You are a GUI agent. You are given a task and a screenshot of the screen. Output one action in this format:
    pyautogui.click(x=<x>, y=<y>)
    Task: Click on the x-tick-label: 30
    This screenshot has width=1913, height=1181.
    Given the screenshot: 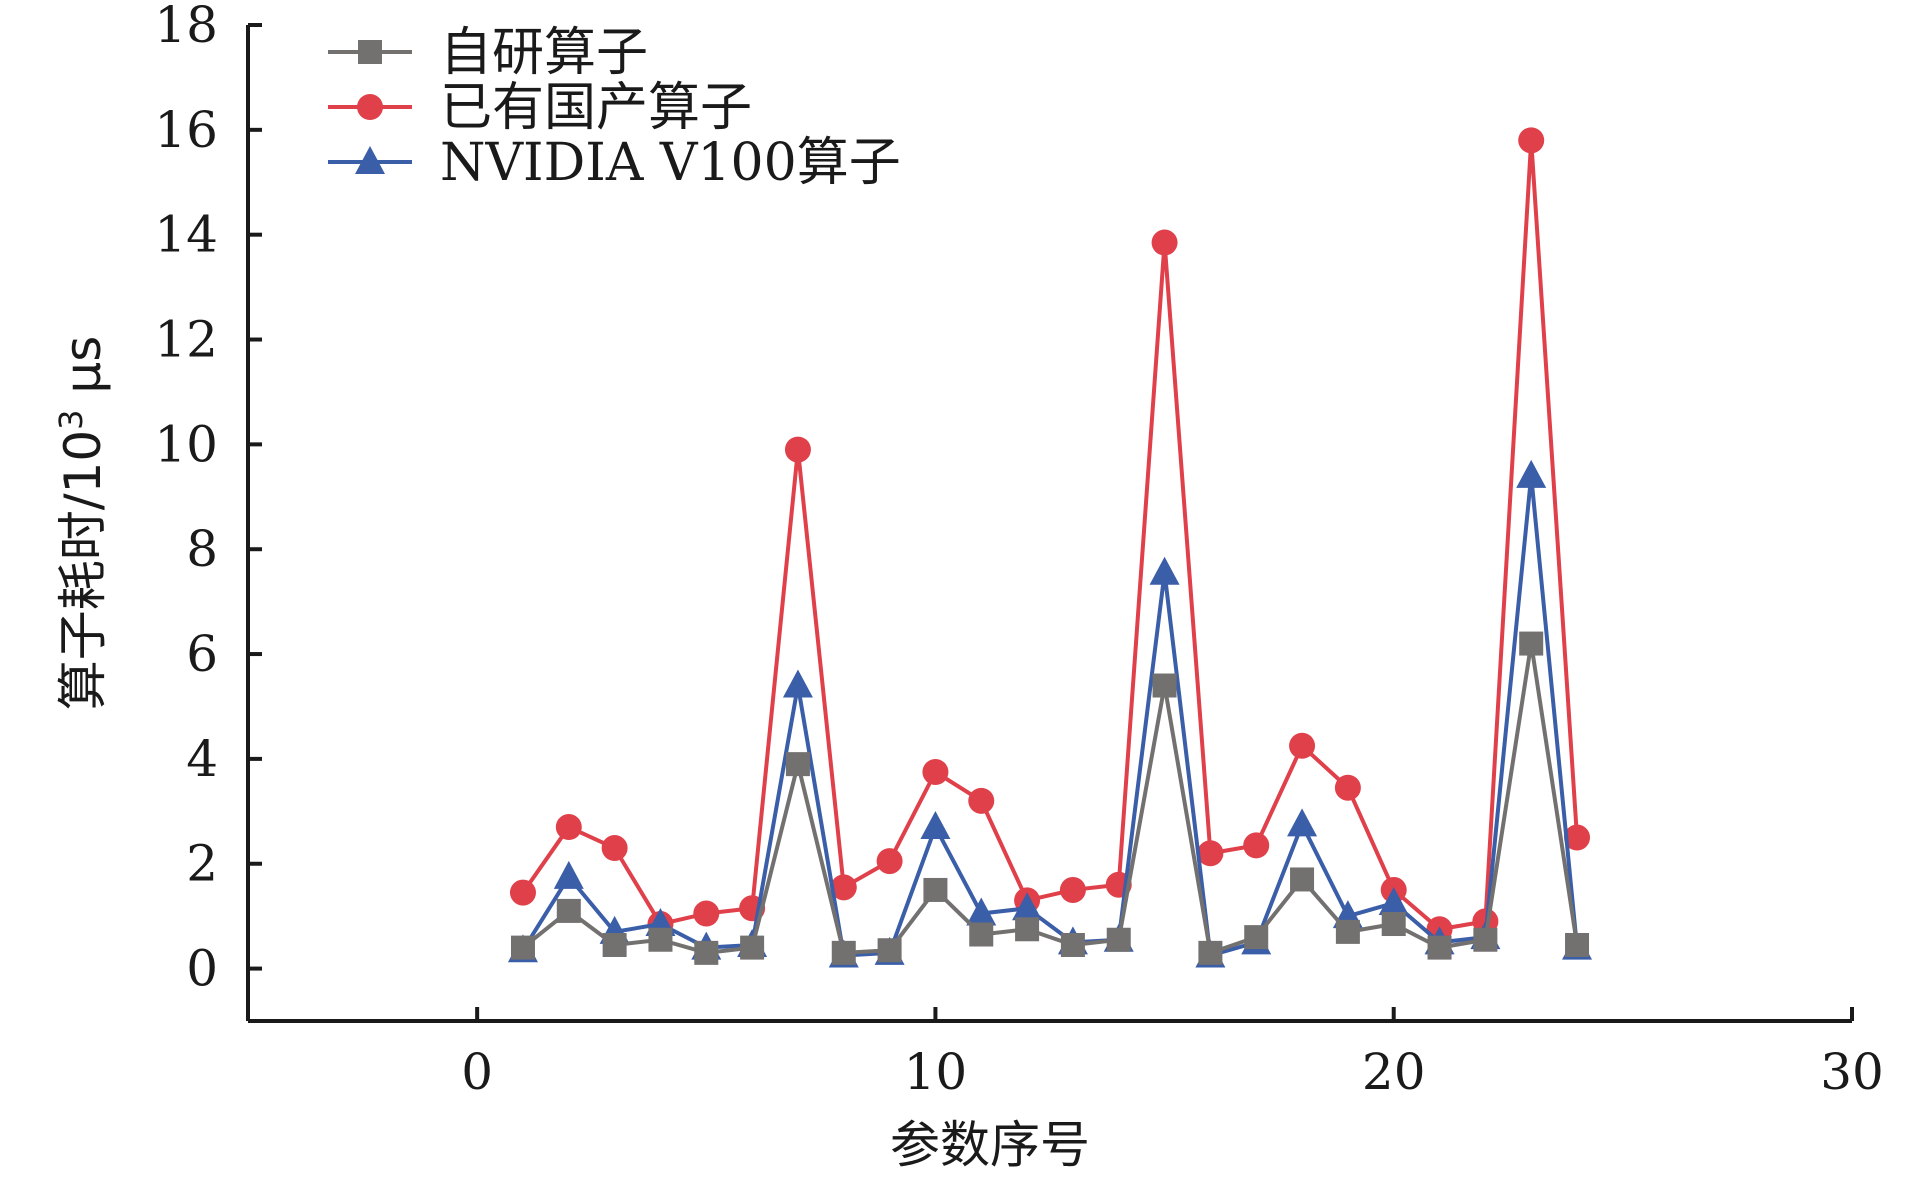 What is the action you would take?
    pyautogui.click(x=1852, y=1072)
    